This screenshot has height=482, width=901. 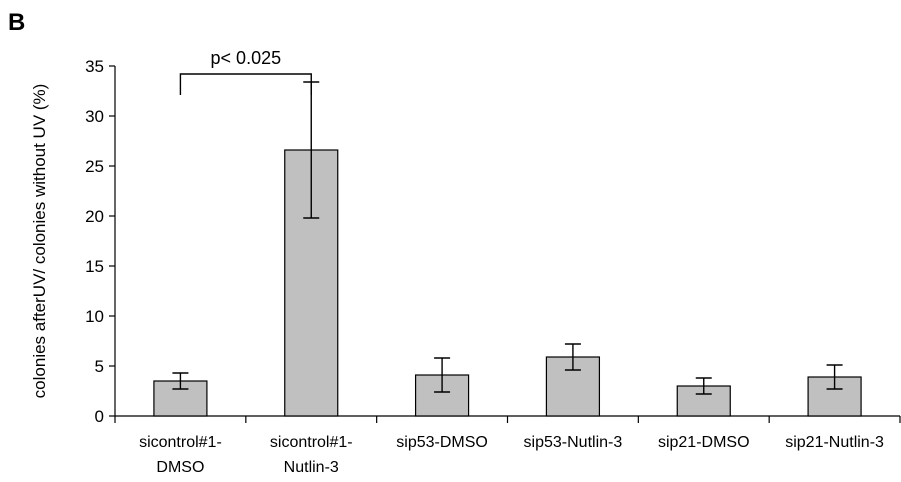 What do you see at coordinates (94, 66) in the screenshot?
I see `y-tick-label: 35` at bounding box center [94, 66].